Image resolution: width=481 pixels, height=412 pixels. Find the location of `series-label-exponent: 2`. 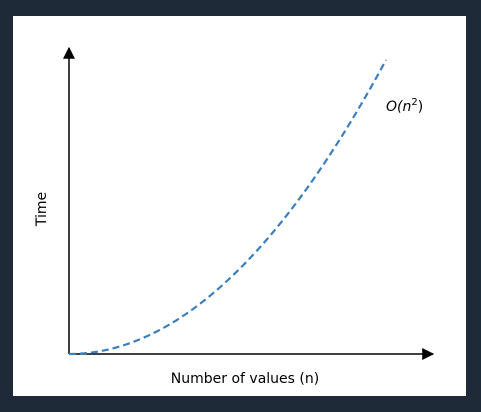

series-label-exponent: 2 is located at coordinates (414, 102).